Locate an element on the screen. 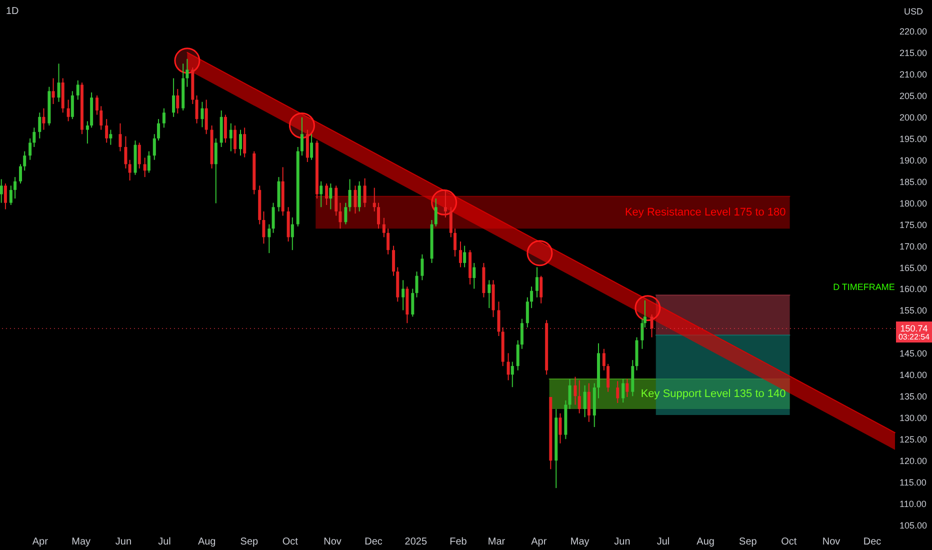 The width and height of the screenshot is (932, 550). x-tick-label: 2025 is located at coordinates (416, 542).